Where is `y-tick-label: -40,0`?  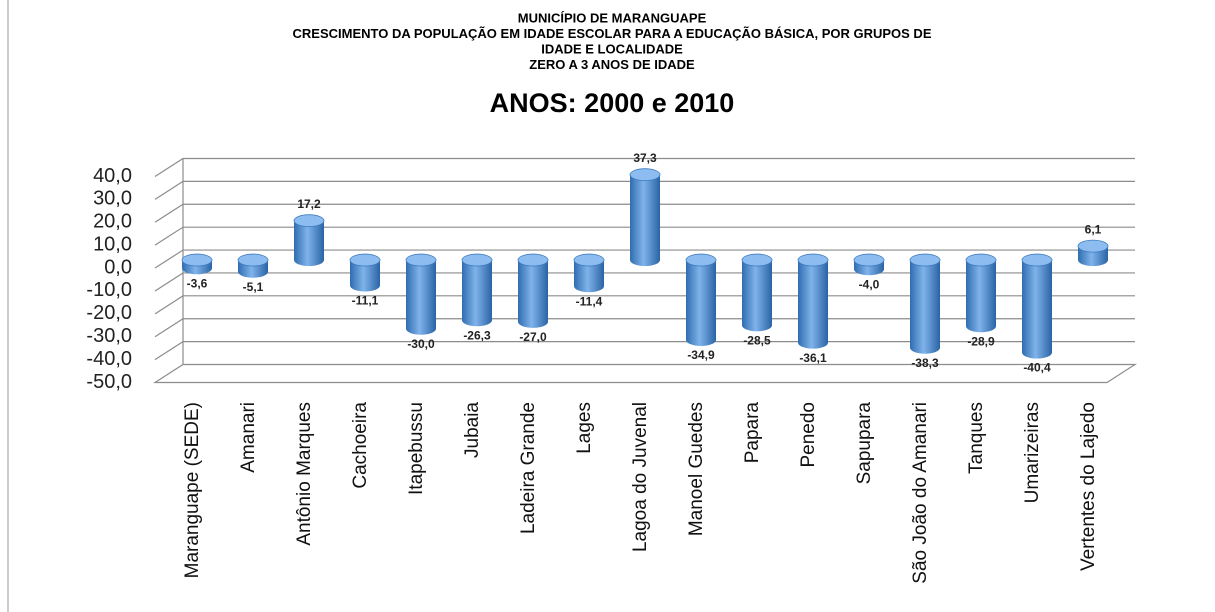
y-tick-label: -40,0 is located at coordinates (109, 359).